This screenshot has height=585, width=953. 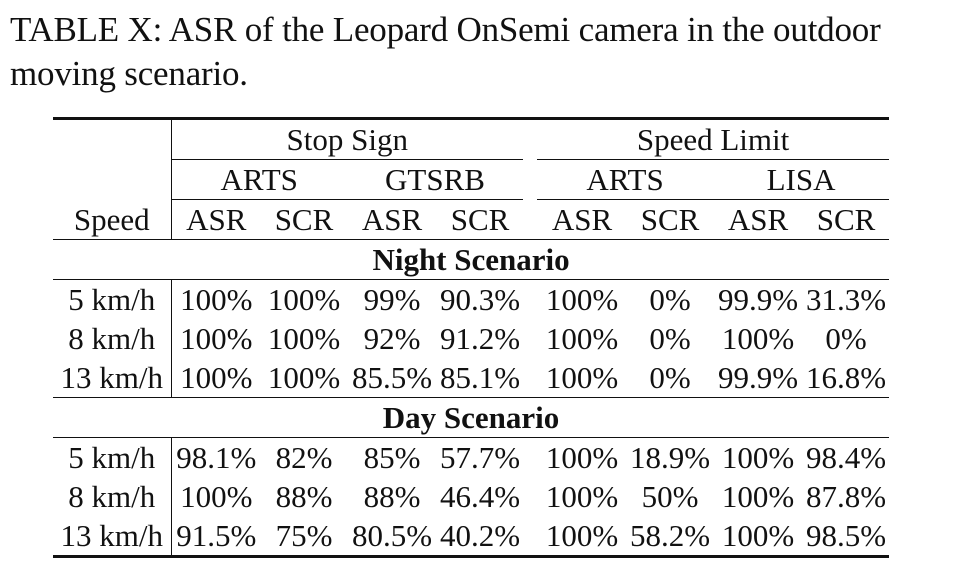 What do you see at coordinates (480, 377) in the screenshot?
I see `cell: 85.1%` at bounding box center [480, 377].